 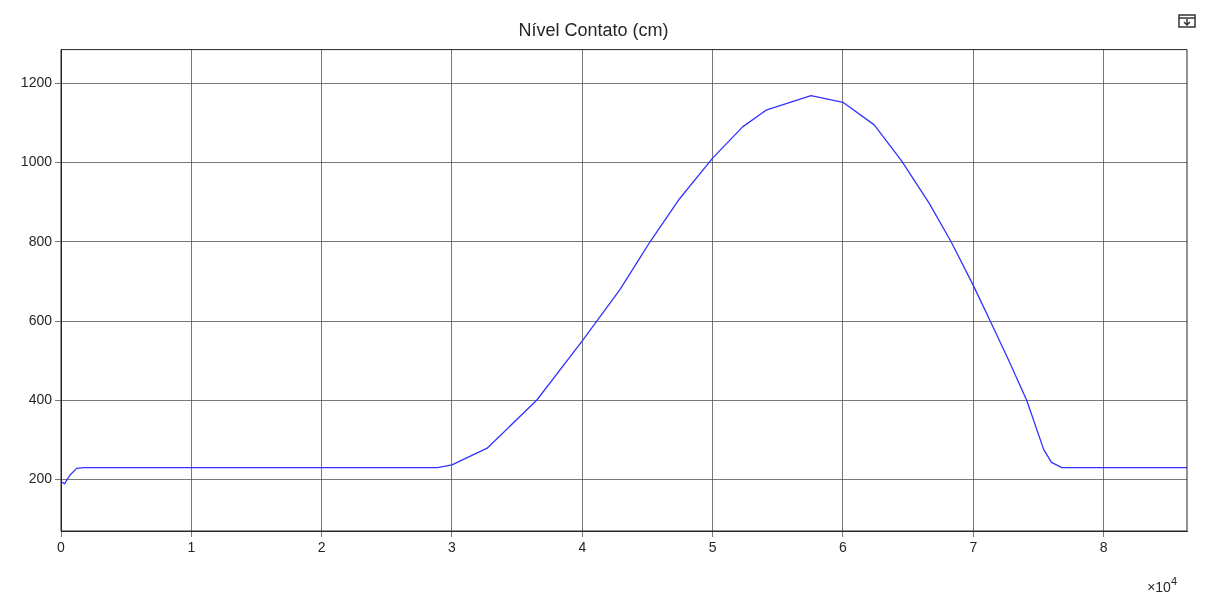 What do you see at coordinates (40, 399) in the screenshot?
I see `y-tick-label: 400` at bounding box center [40, 399].